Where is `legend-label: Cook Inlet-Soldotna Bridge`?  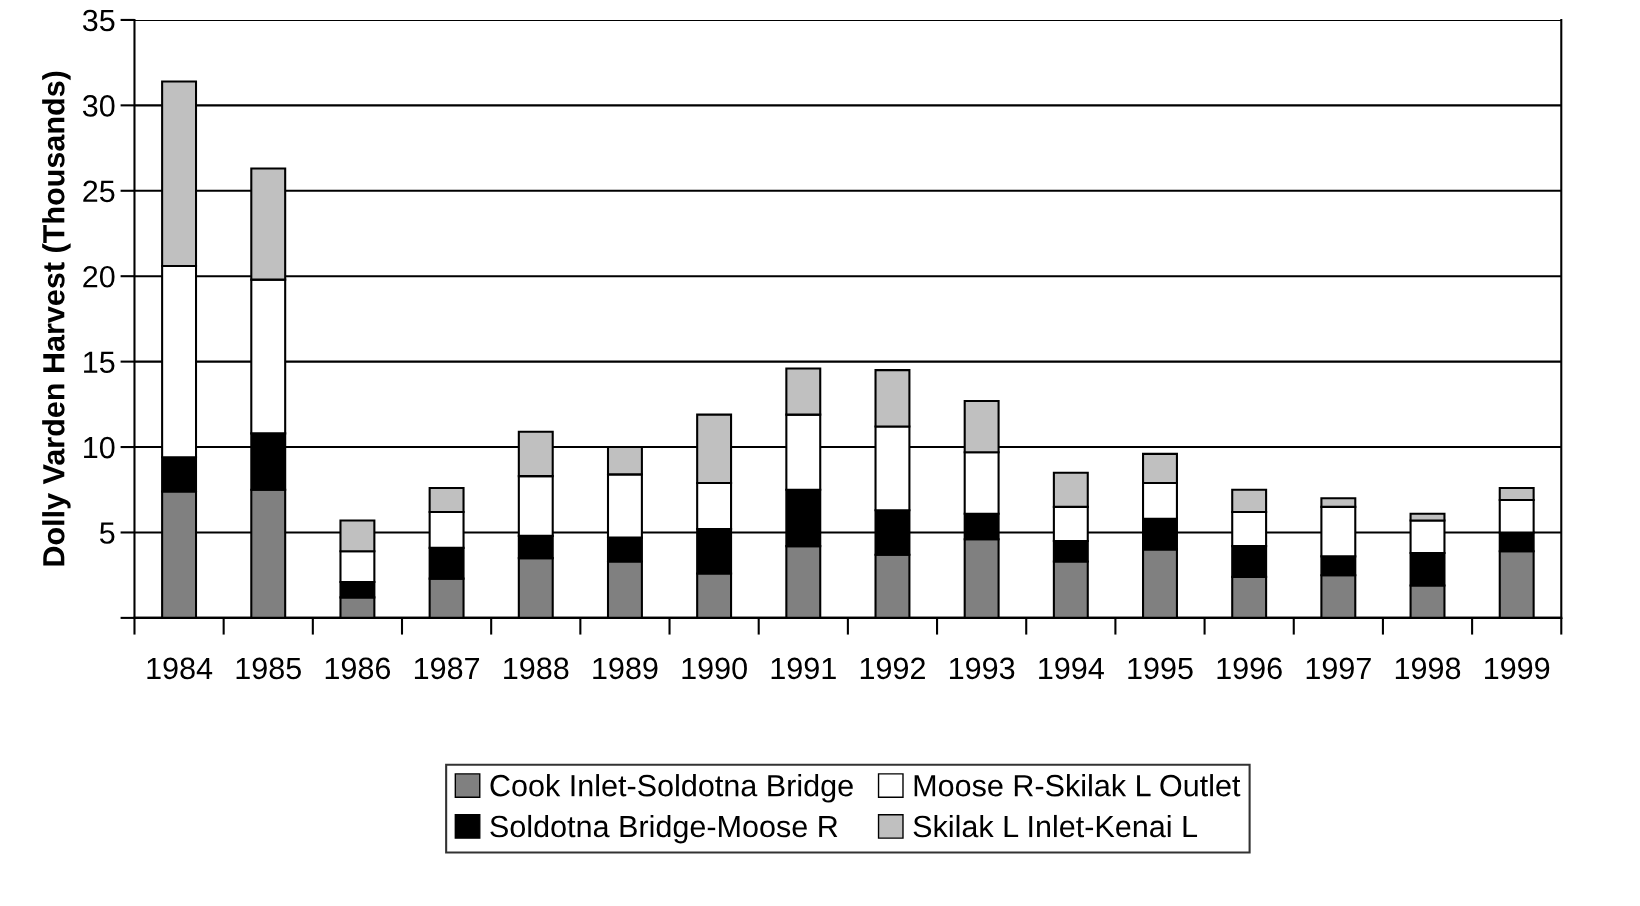 legend-label: Cook Inlet-Soldotna Bridge is located at coordinates (671, 788).